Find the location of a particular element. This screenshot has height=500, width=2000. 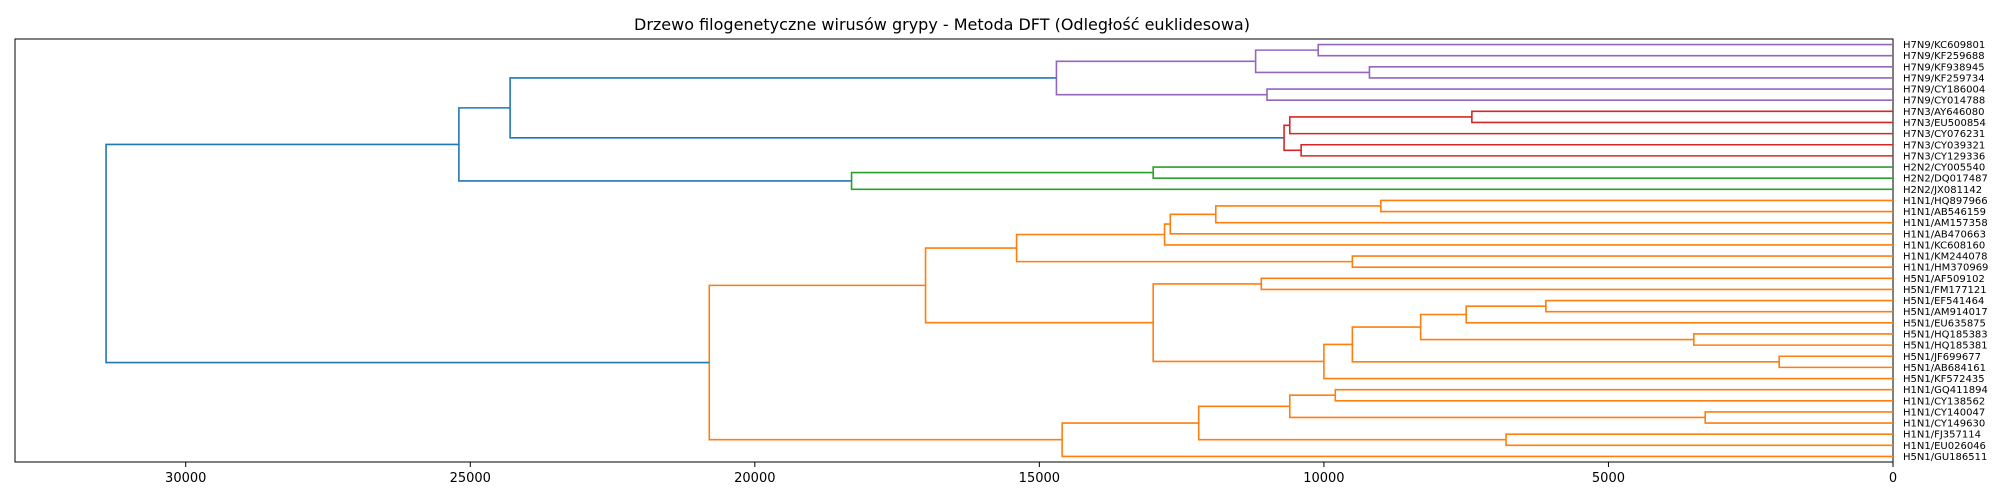

x-tick-label: 5000 is located at coordinates (1608, 478).